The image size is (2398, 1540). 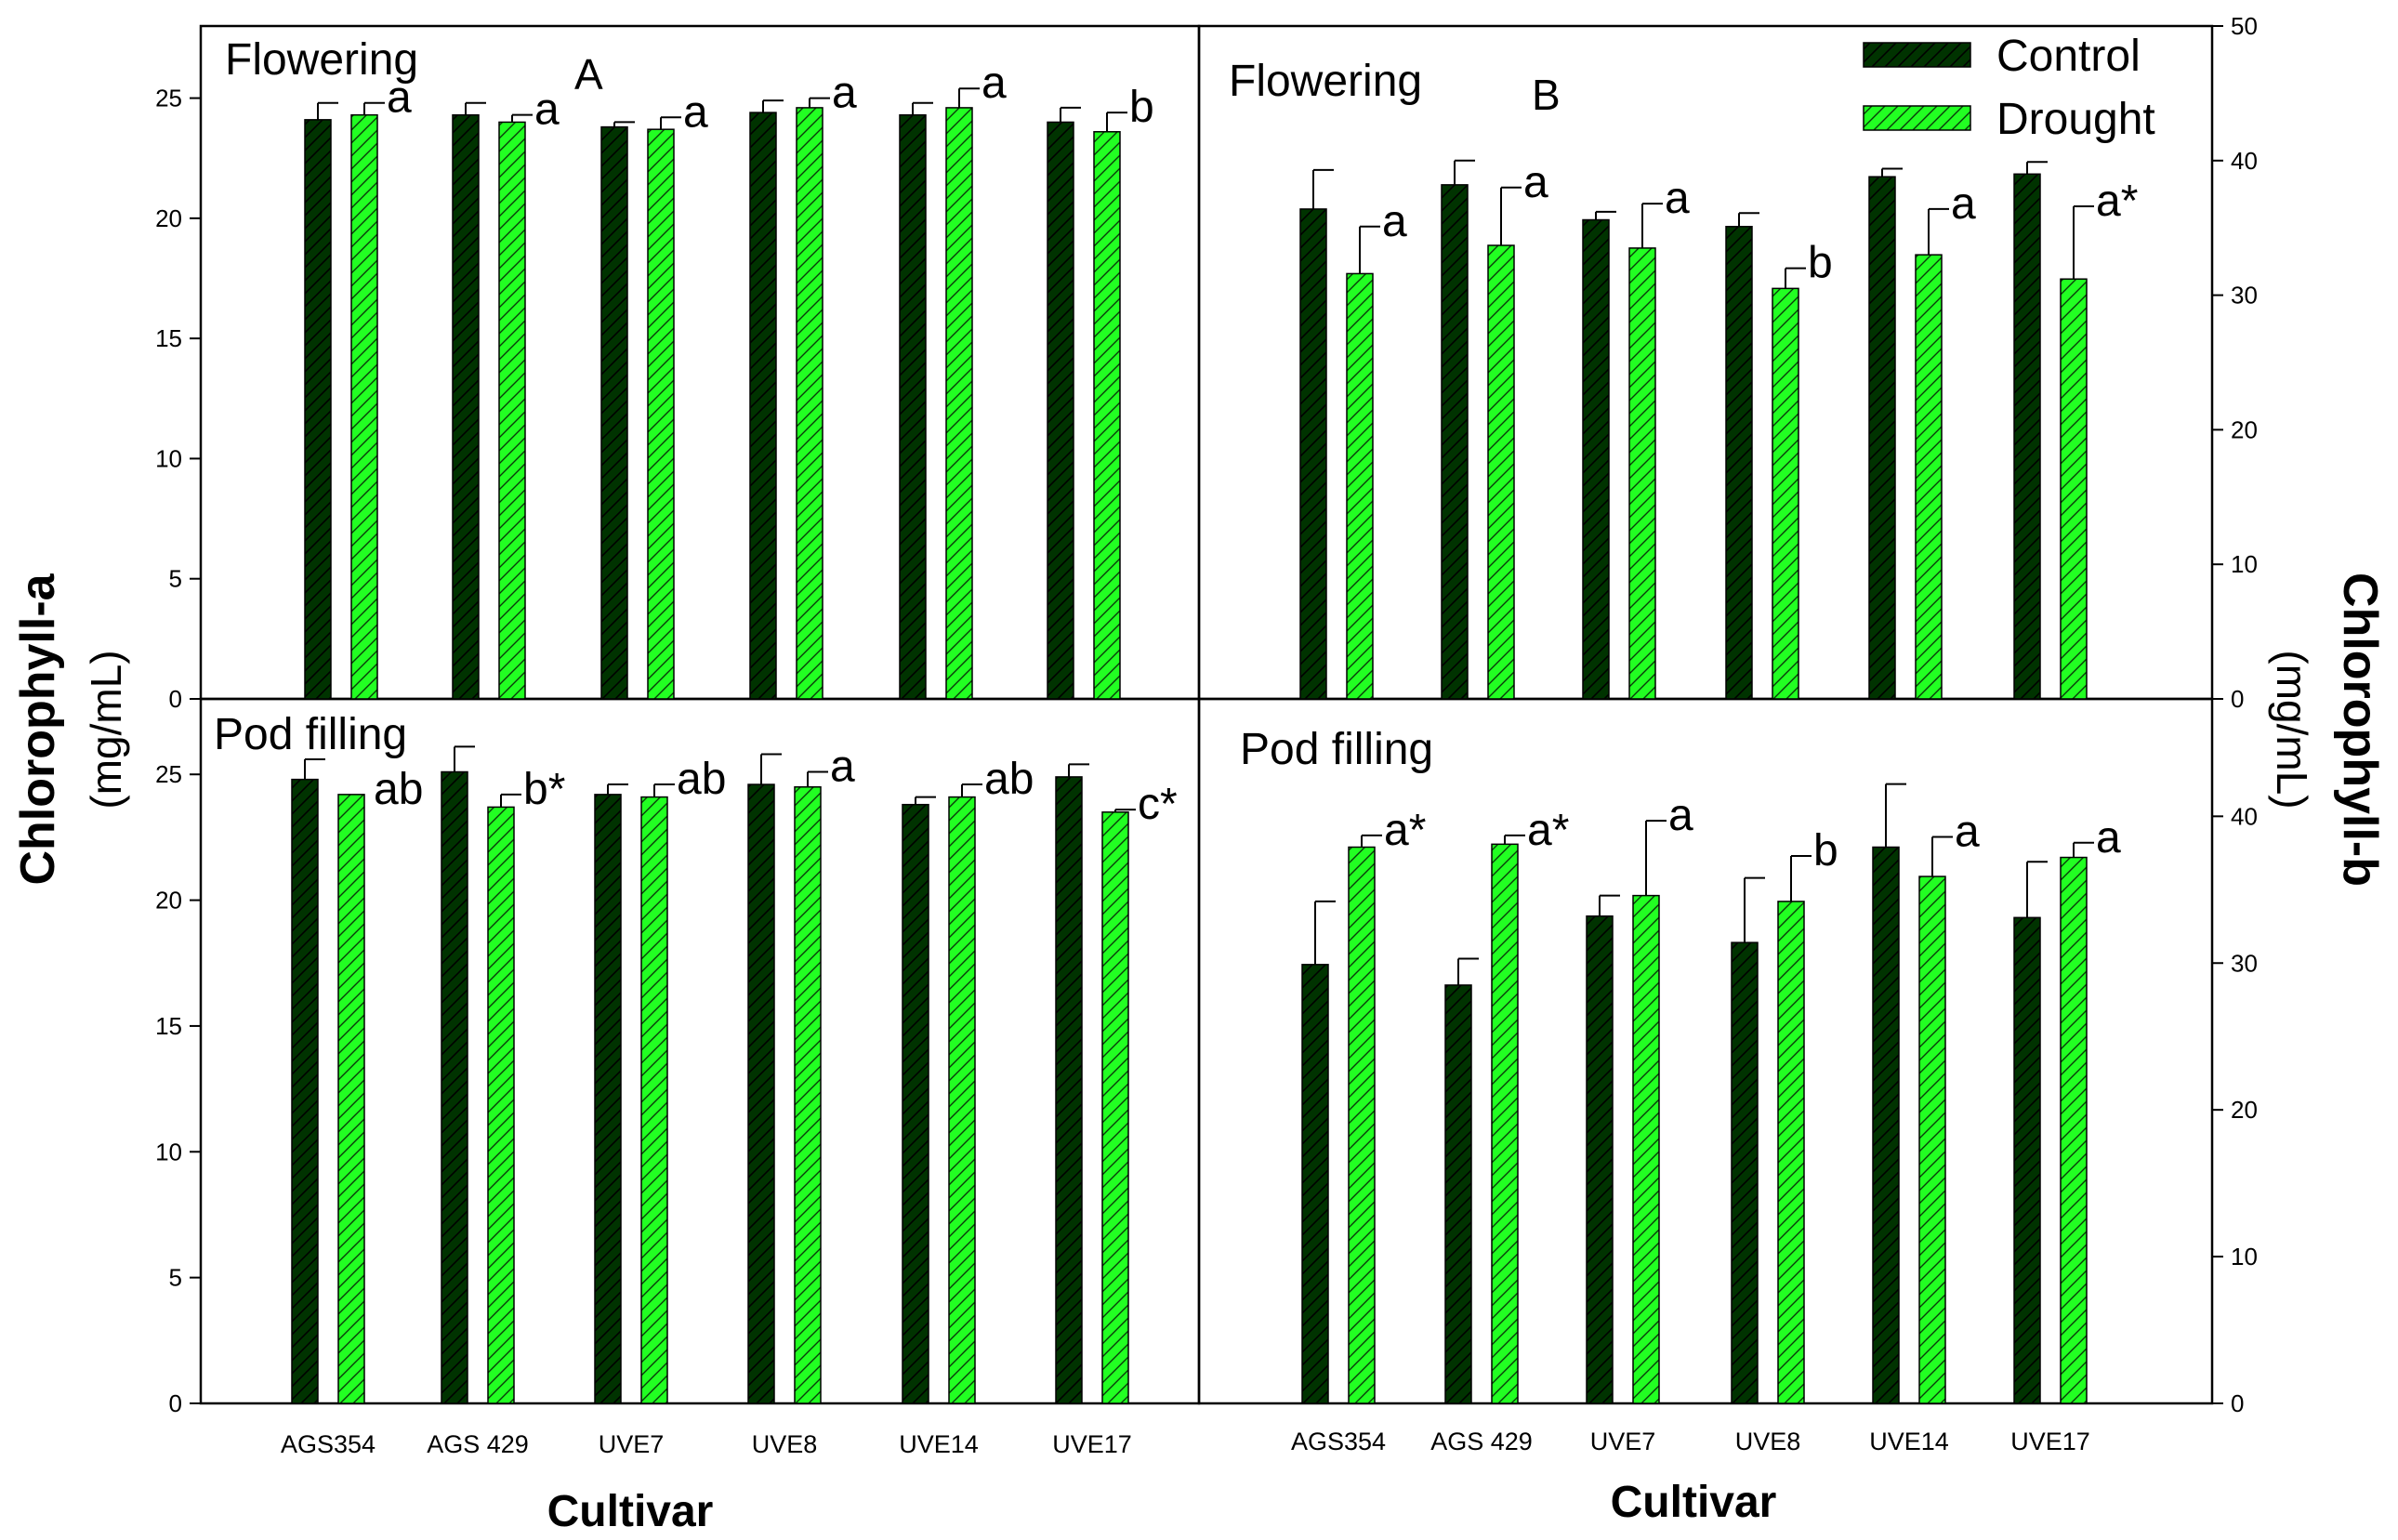 I want to click on legend-swatch-control, so click(x=1917, y=55).